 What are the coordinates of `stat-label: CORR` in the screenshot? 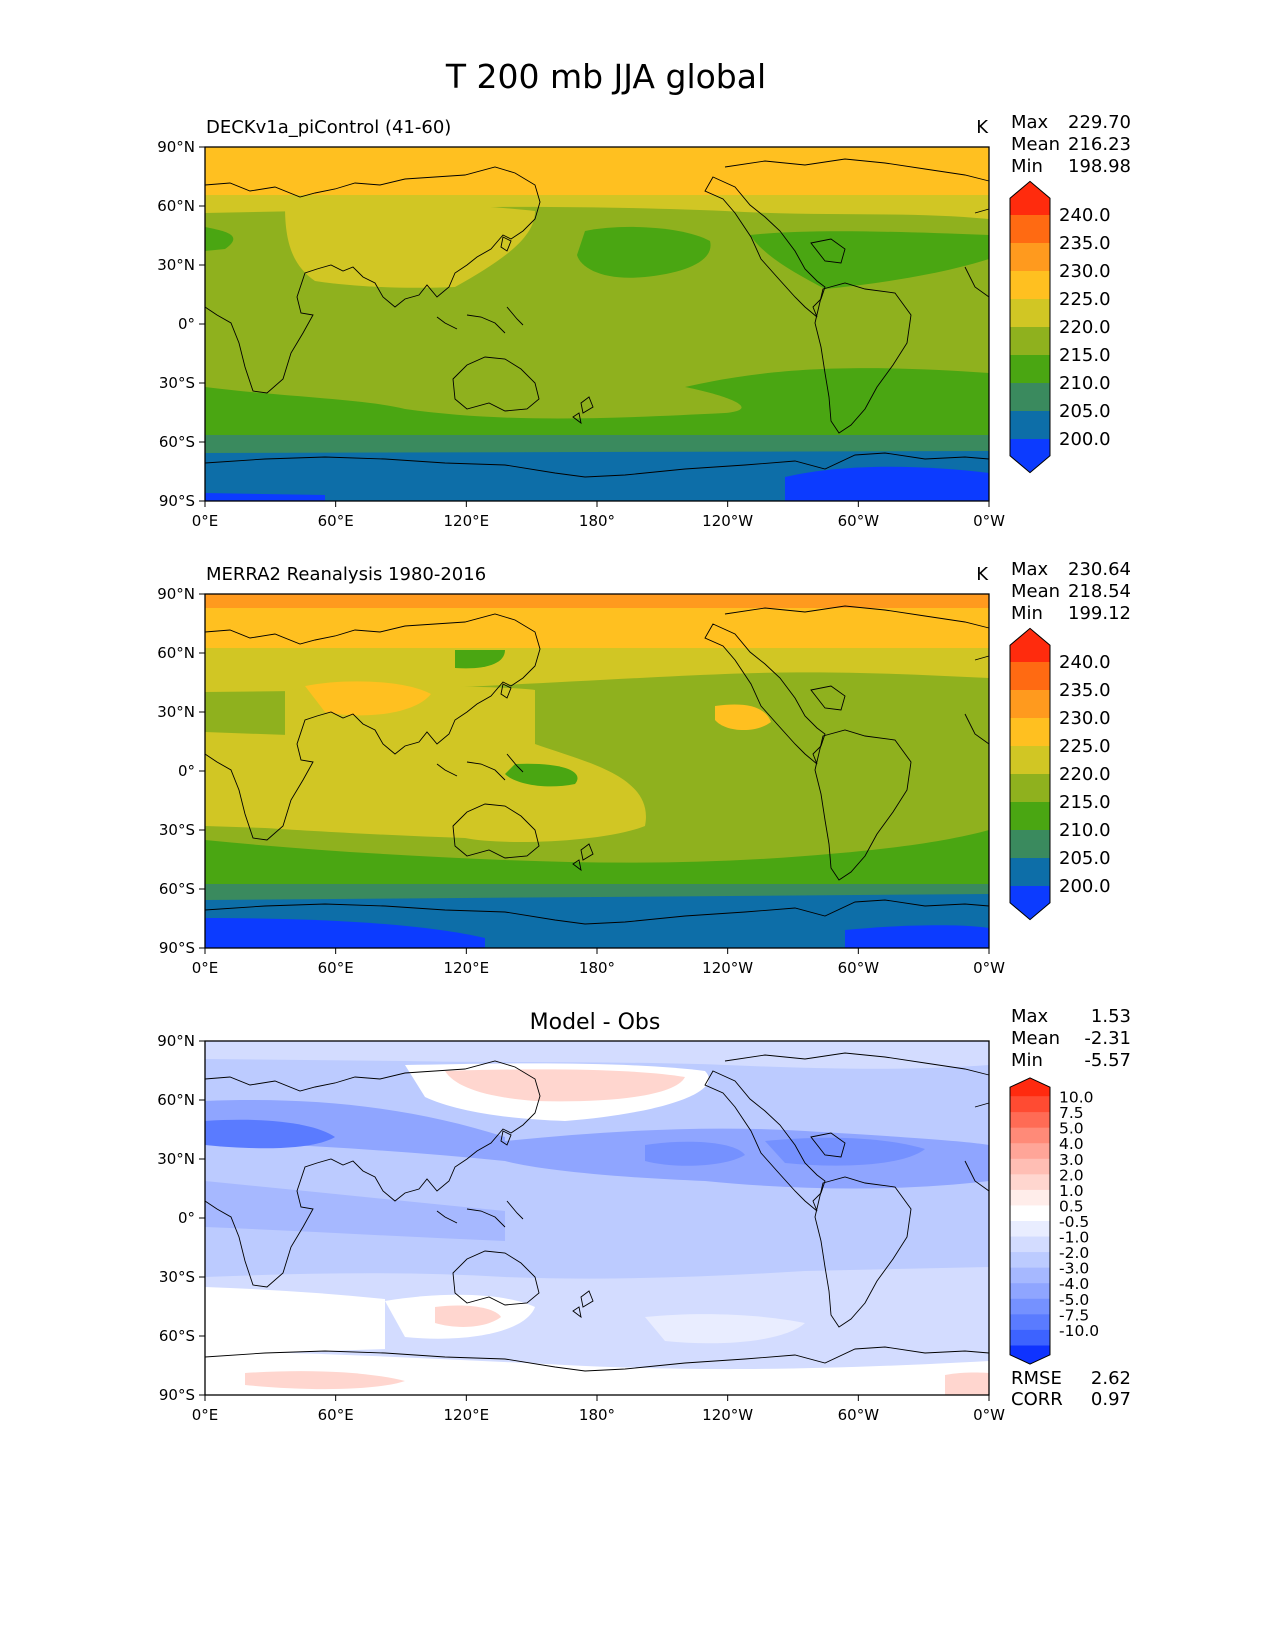 It's located at (1037, 1399).